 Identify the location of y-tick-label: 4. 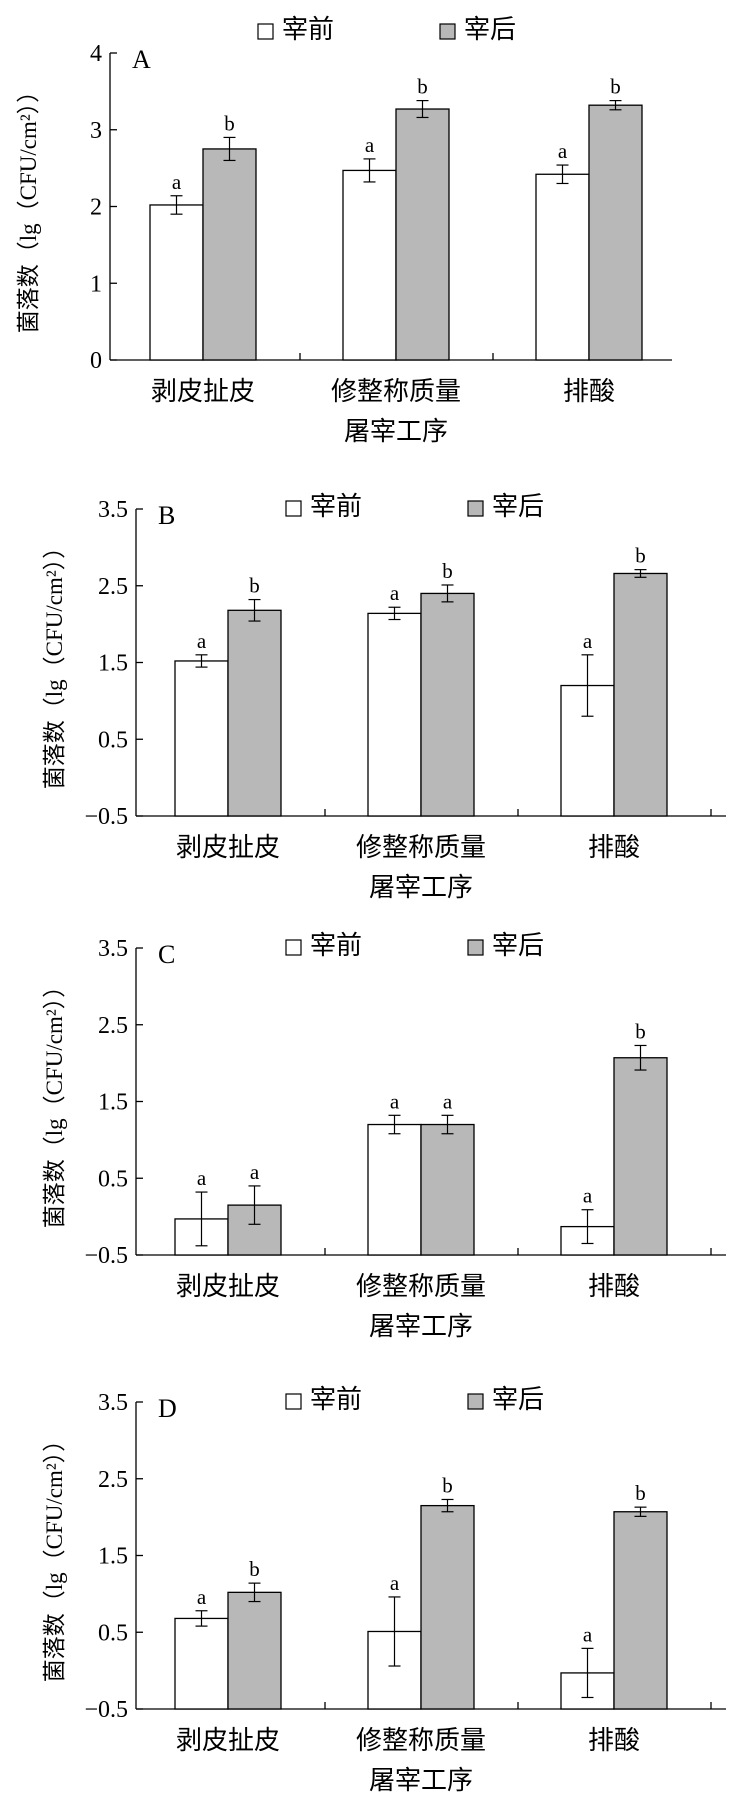
(96, 54).